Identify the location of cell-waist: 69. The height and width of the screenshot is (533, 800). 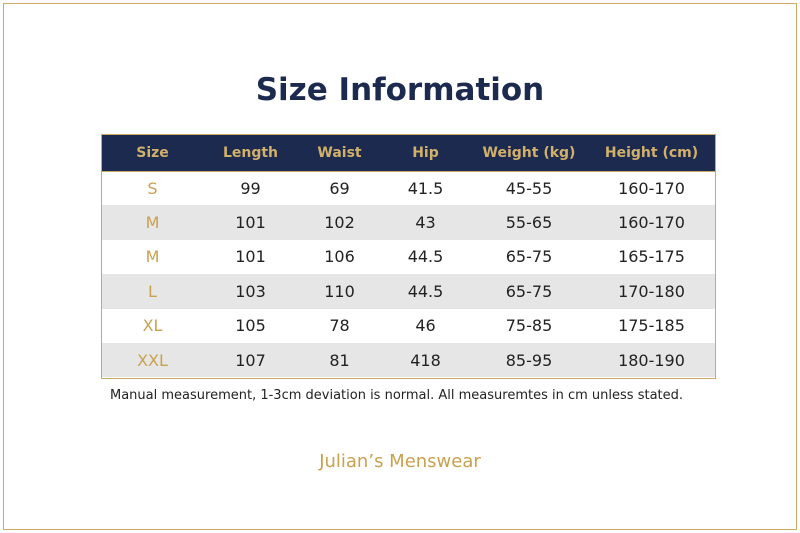
(339, 188).